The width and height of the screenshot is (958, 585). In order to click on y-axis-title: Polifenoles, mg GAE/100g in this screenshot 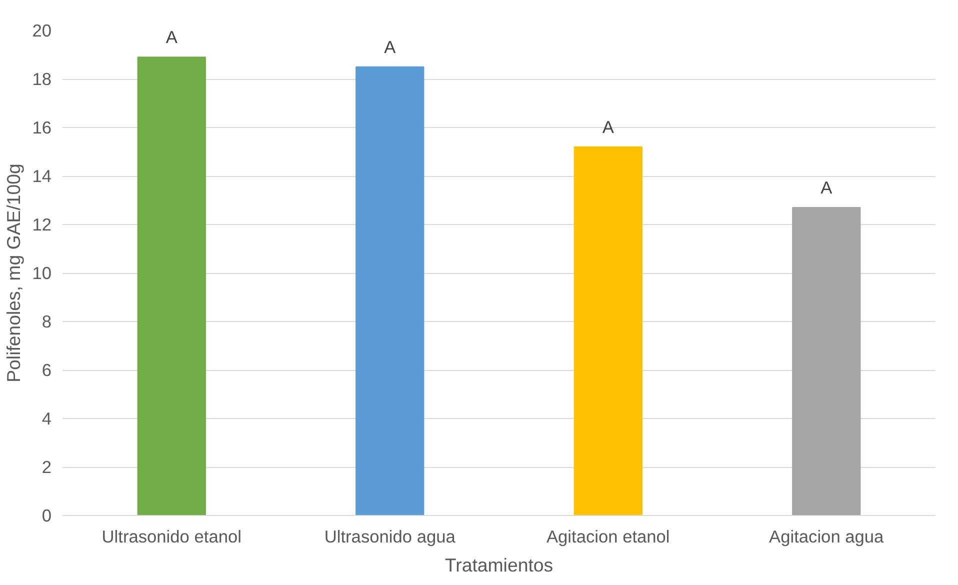, I will do `click(13, 273)`.